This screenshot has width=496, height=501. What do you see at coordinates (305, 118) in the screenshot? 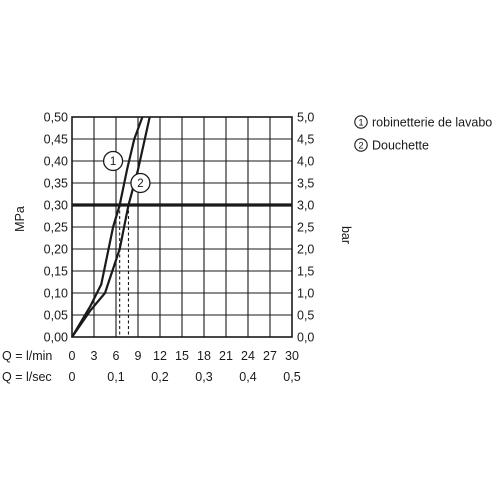
I see `y-tick-right: 5,0` at bounding box center [305, 118].